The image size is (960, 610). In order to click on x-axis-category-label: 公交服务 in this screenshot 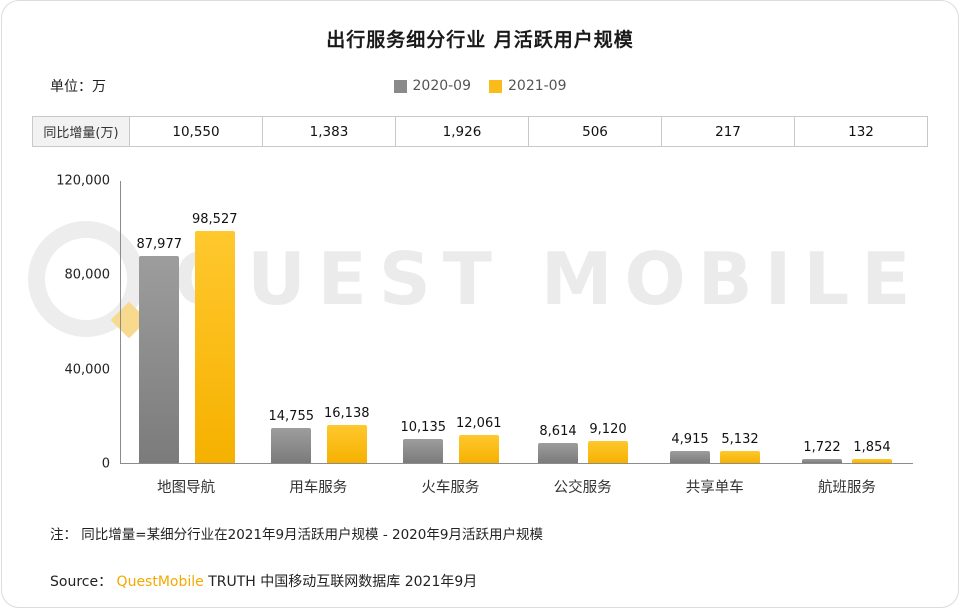, I will do `click(582, 488)`.